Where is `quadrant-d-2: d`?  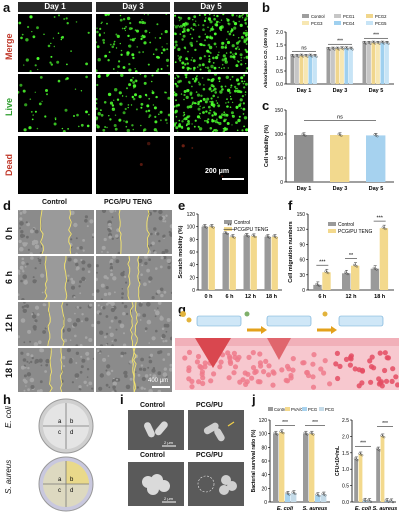
quadrant-d-2: d is located at coordinates (71, 491).